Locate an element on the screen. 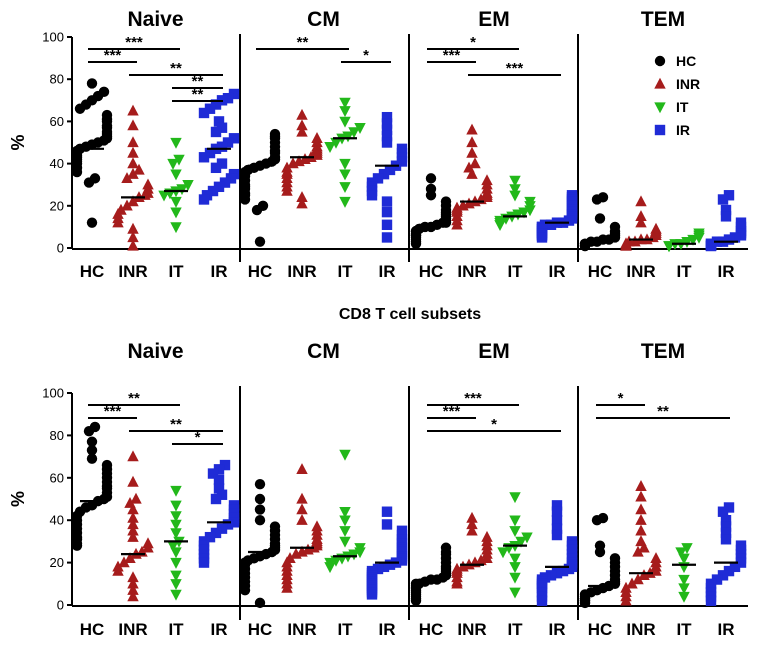  y-tick-label: 60 is located at coordinates (57, 477).